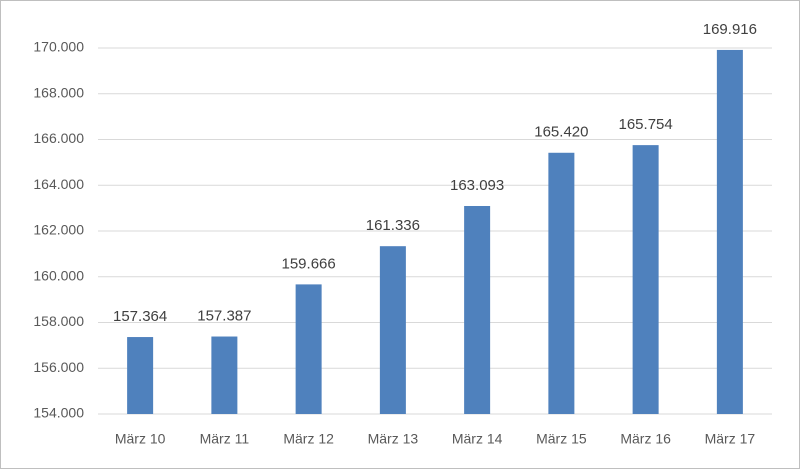 Image resolution: width=800 pixels, height=469 pixels. I want to click on x-tick-label: März 16, so click(645, 439).